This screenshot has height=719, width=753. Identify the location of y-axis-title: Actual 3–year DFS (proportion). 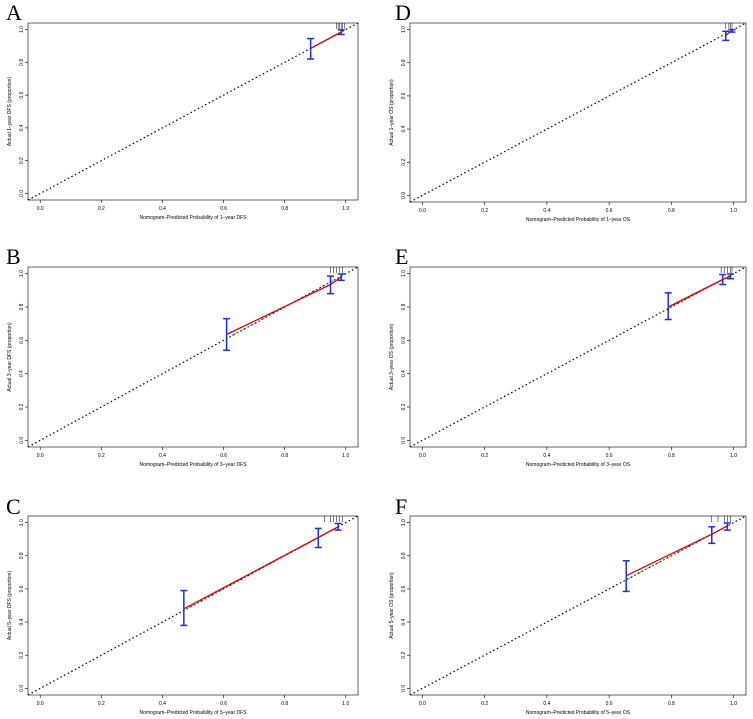
(10, 357).